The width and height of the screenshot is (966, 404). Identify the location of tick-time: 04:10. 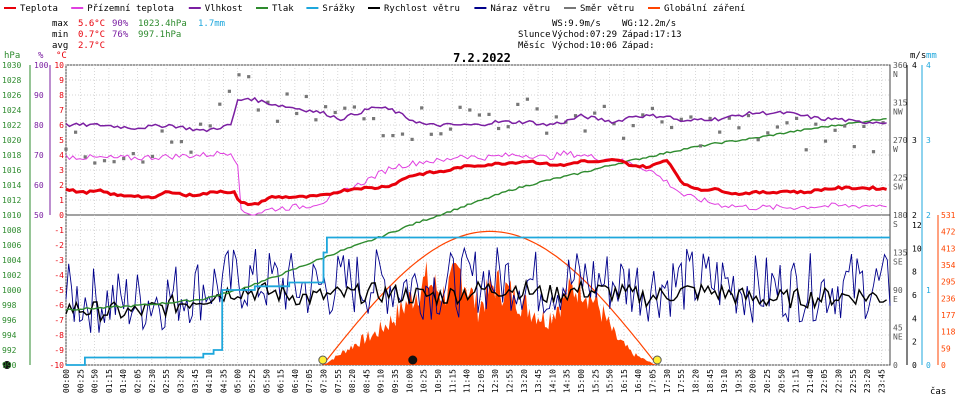
(209, 381).